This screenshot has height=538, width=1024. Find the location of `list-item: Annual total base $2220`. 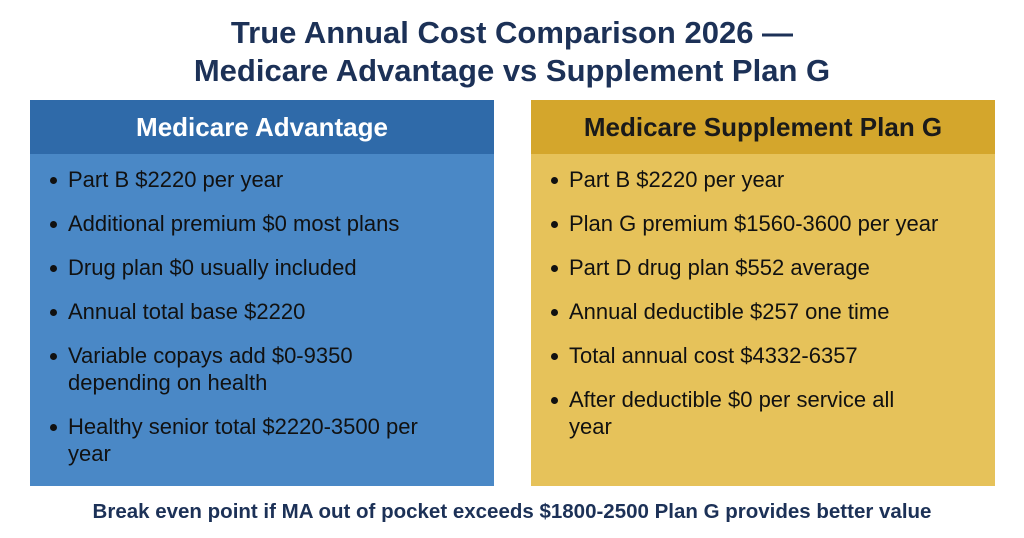

list-item: Annual total base $2220 is located at coordinates (266, 311).